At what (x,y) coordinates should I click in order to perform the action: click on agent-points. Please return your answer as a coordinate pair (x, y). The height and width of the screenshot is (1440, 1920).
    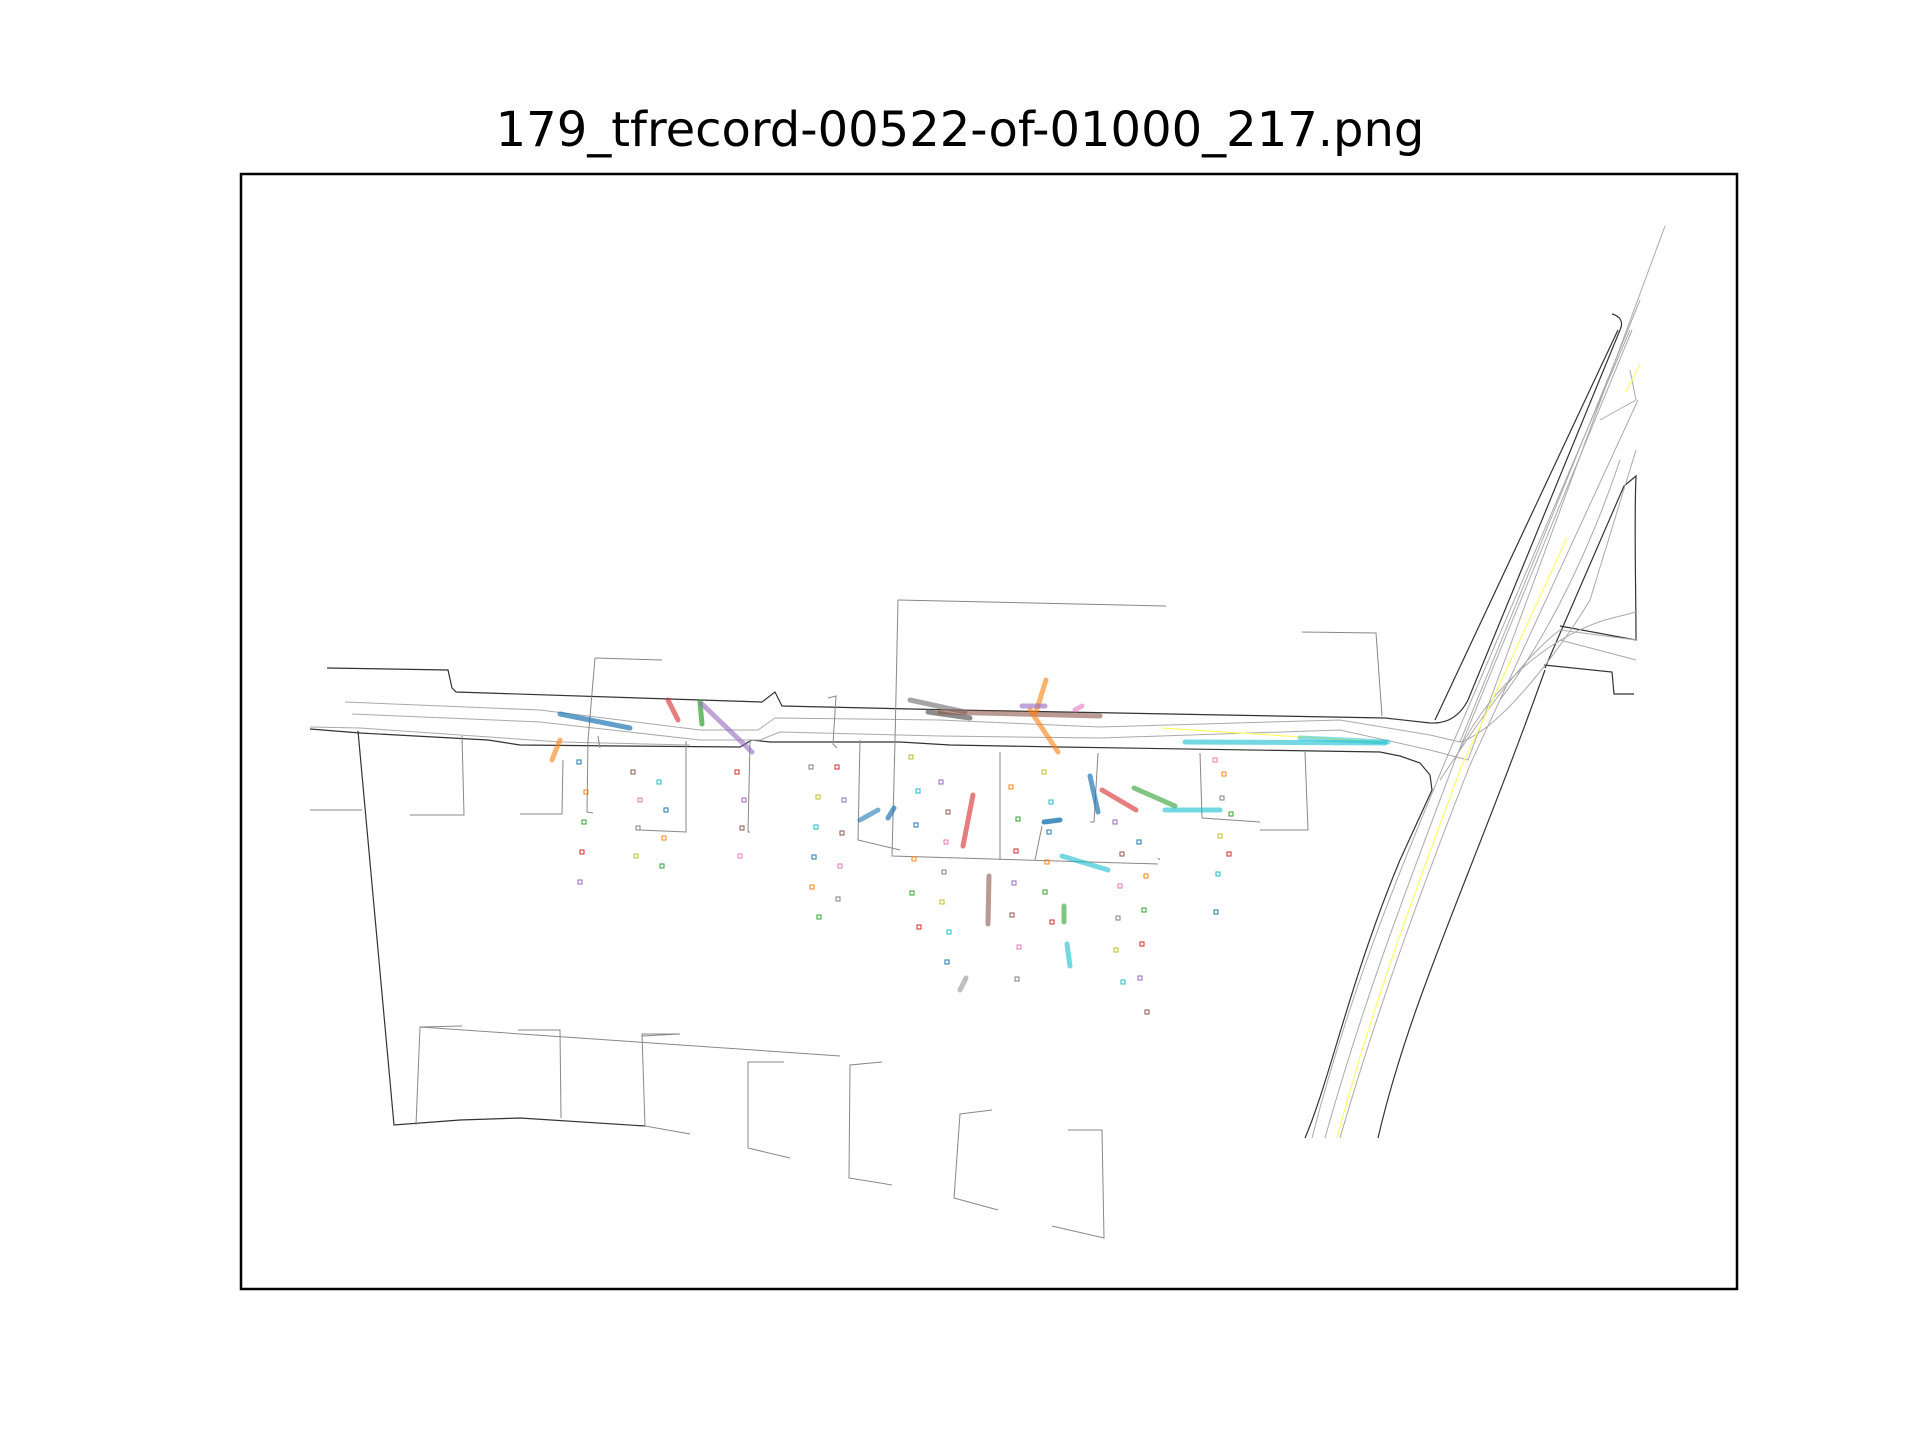
    Looking at the image, I should click on (905, 884).